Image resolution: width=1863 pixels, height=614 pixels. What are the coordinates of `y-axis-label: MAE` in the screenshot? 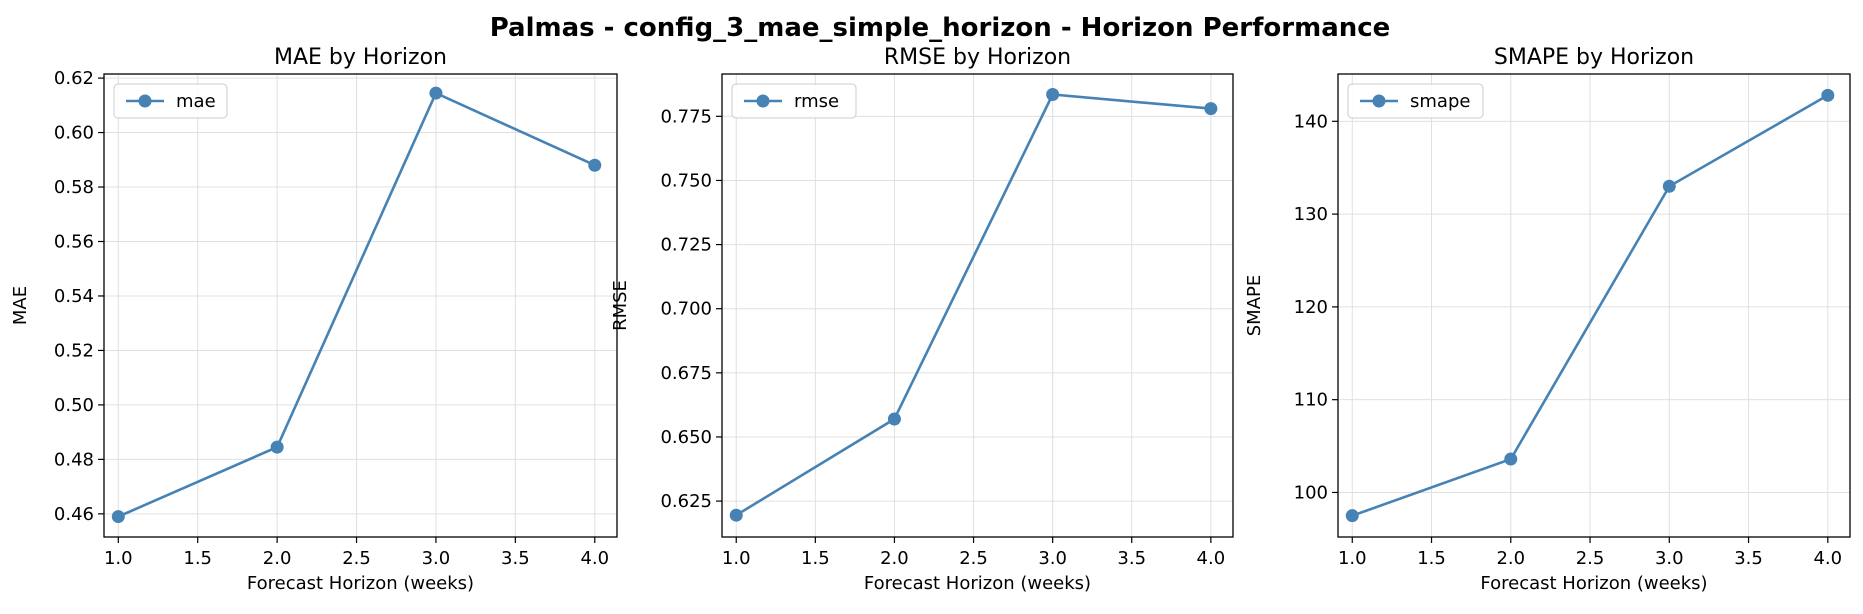 It's located at (20, 305).